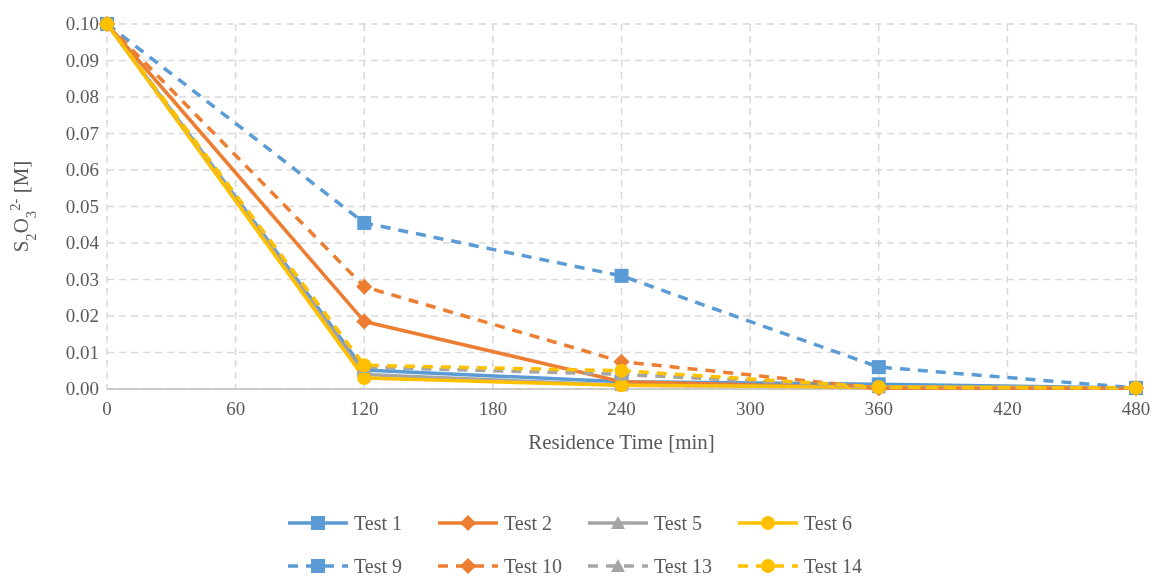  I want to click on y-tick-label: 0.06, so click(82, 169).